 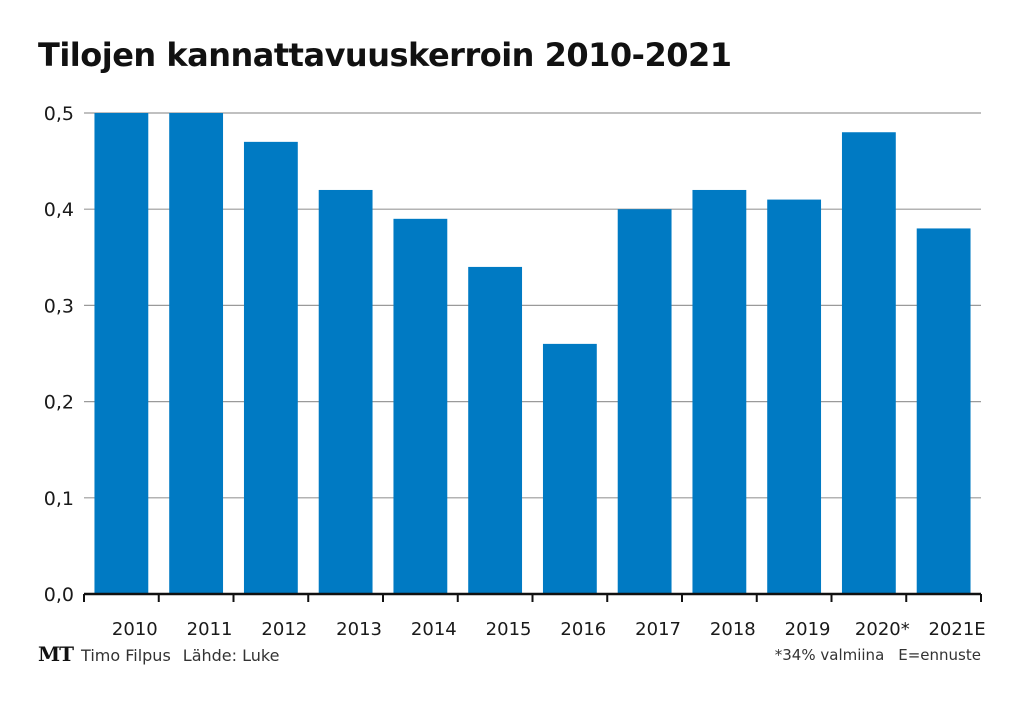 What do you see at coordinates (231, 655) in the screenshot?
I see `source-credit: Lähde: Luke` at bounding box center [231, 655].